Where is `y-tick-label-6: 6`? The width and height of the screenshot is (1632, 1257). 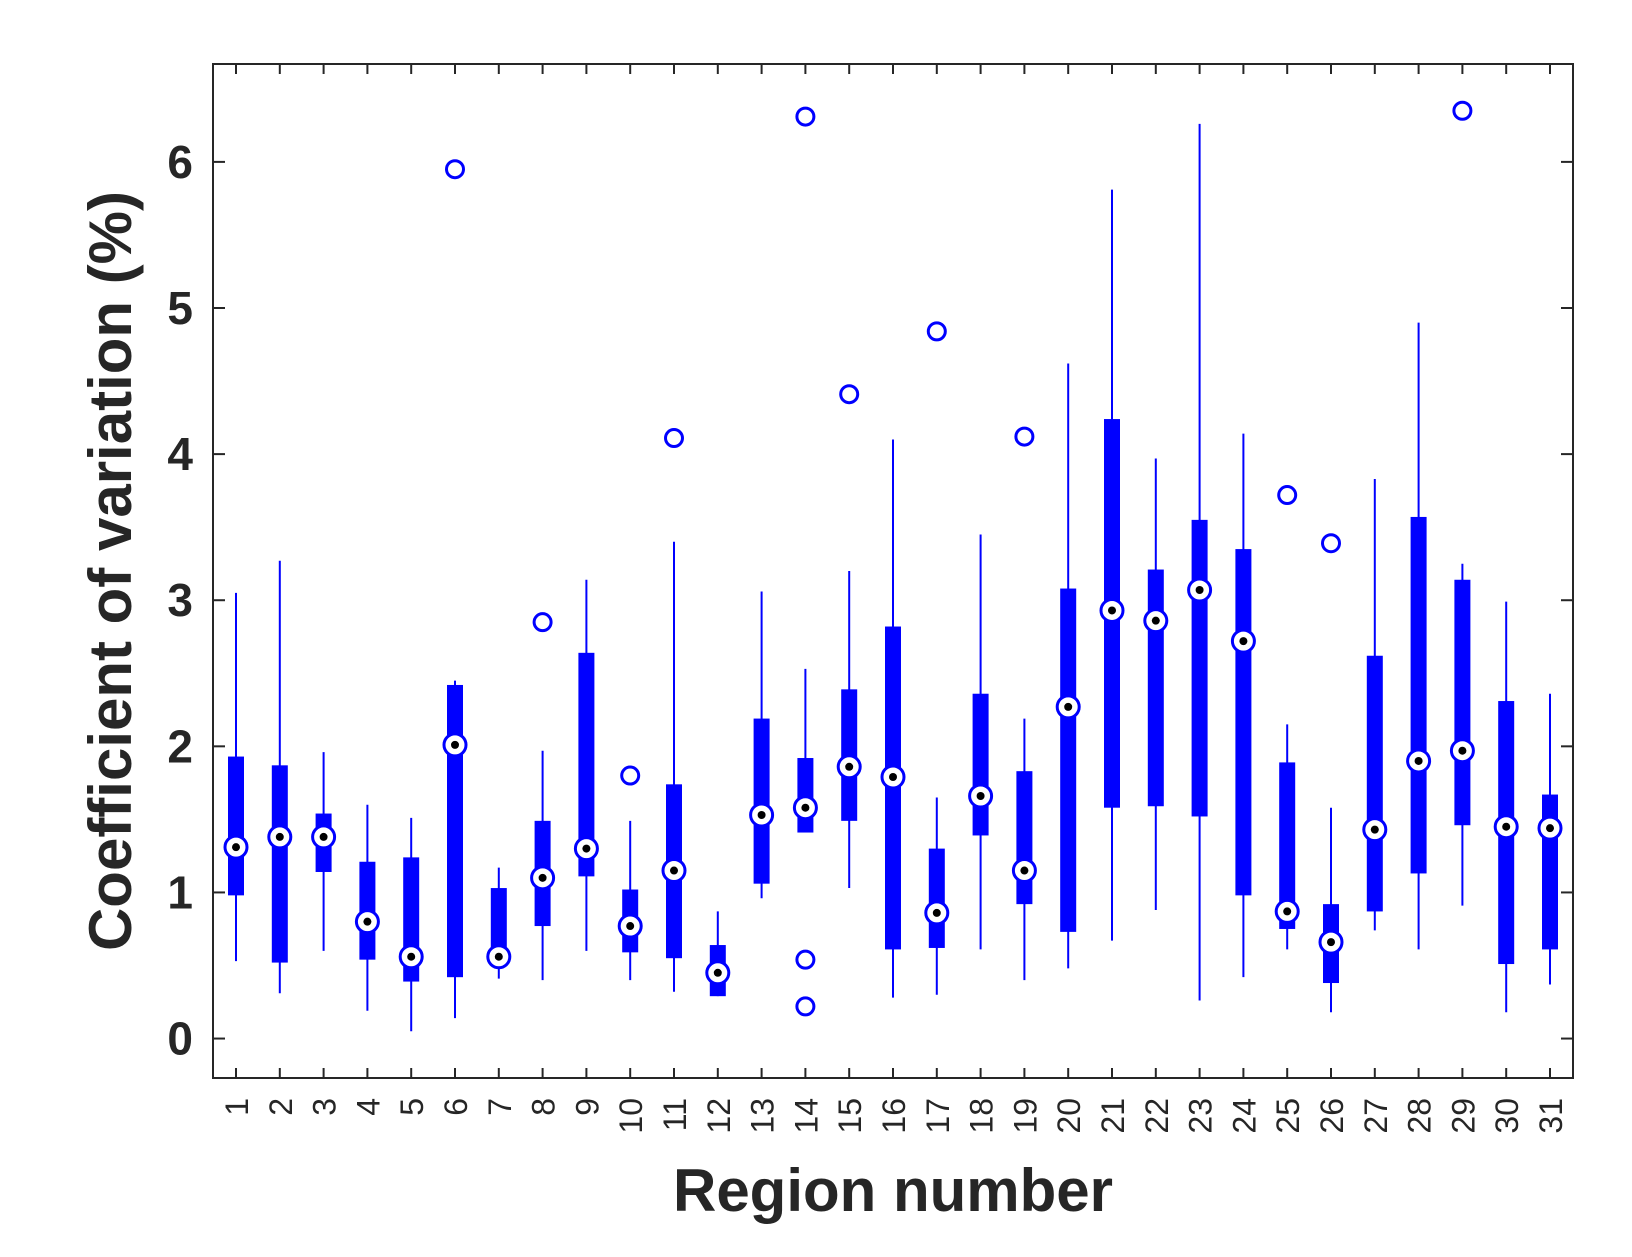
y-tick-label-6: 6 is located at coordinates (180, 162).